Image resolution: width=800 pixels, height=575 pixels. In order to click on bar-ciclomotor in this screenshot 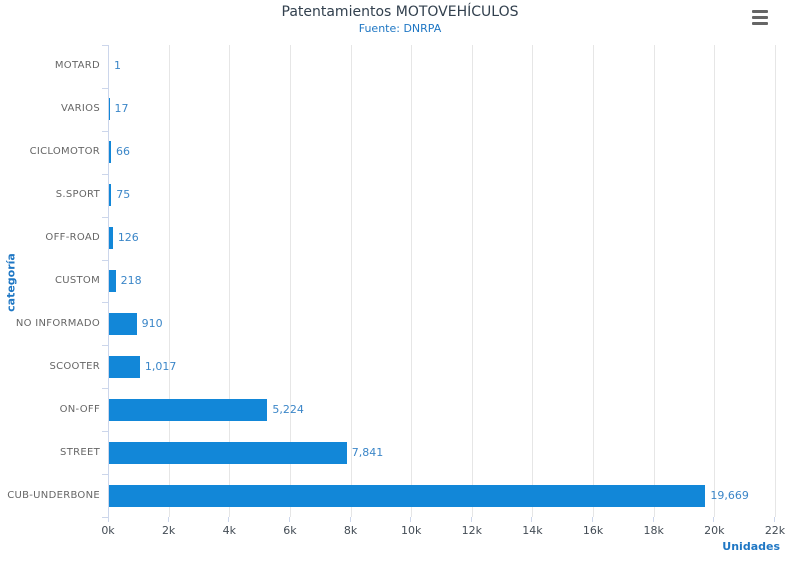, I will do `click(110, 152)`.